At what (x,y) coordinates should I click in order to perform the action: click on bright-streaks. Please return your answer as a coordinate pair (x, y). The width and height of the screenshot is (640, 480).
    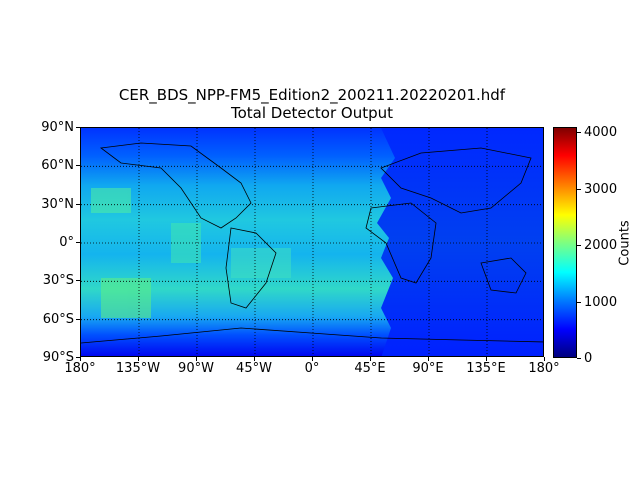
    Looking at the image, I should click on (191, 253).